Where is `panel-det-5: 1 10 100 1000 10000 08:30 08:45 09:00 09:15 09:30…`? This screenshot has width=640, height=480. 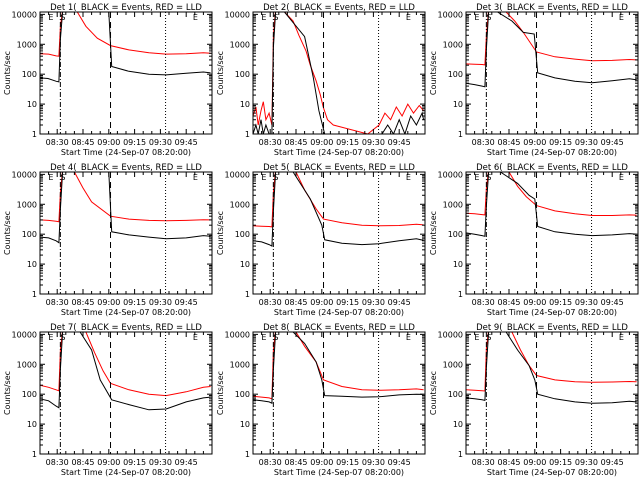 panel-det-5: 1 10 100 1000 10000 08:30 08:45 09:00 09:15 09:30… is located at coordinates (321, 240).